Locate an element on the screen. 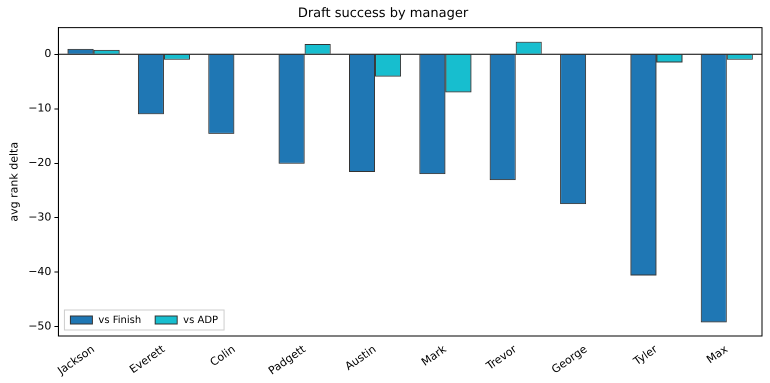  y-tick-label: 0 is located at coordinates (48, 53).